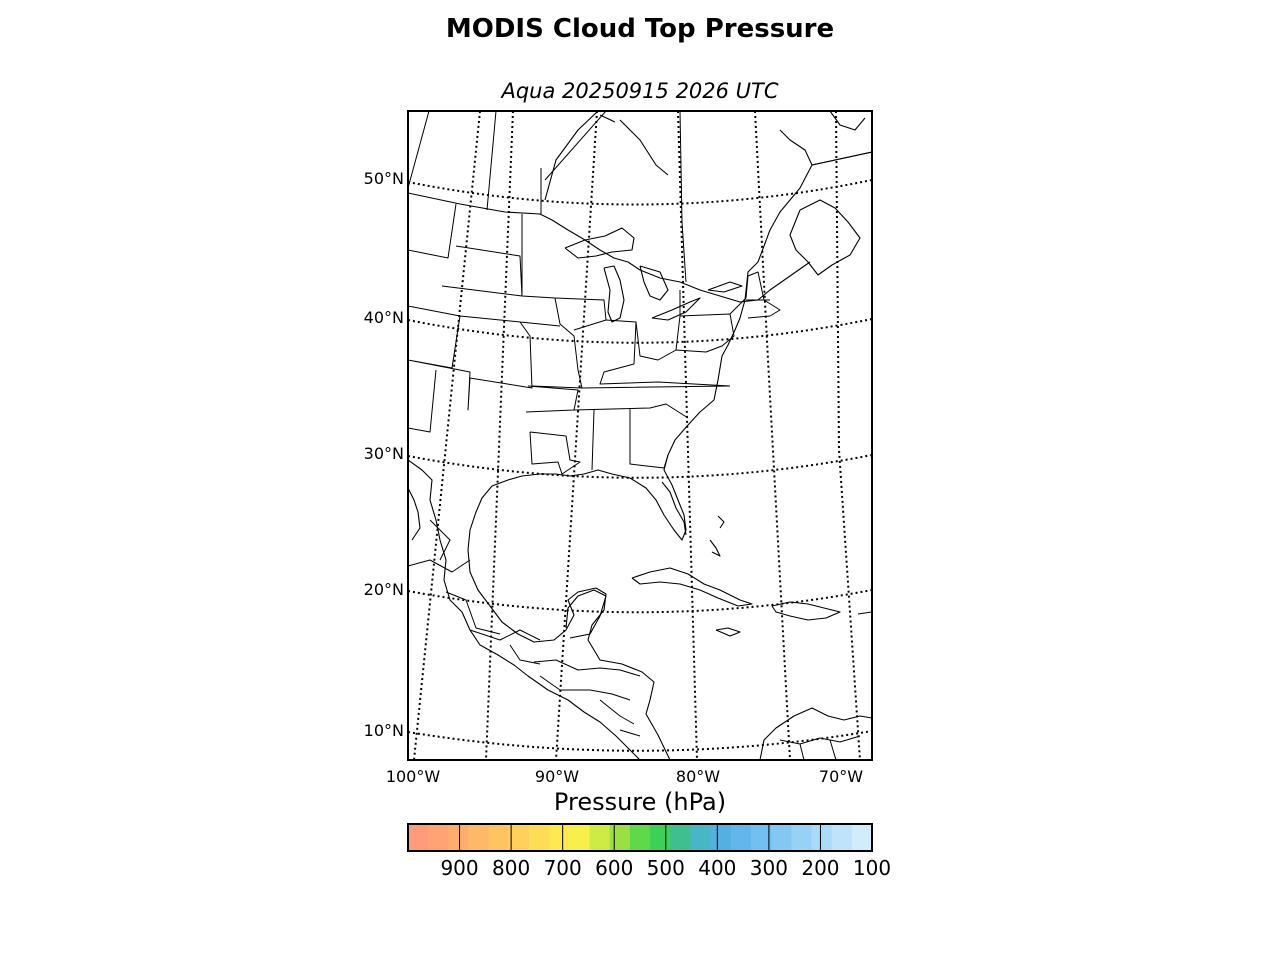 This screenshot has width=1280, height=960. What do you see at coordinates (697, 301) in the screenshot?
I see `great-lakes-erie-ontario` at bounding box center [697, 301].